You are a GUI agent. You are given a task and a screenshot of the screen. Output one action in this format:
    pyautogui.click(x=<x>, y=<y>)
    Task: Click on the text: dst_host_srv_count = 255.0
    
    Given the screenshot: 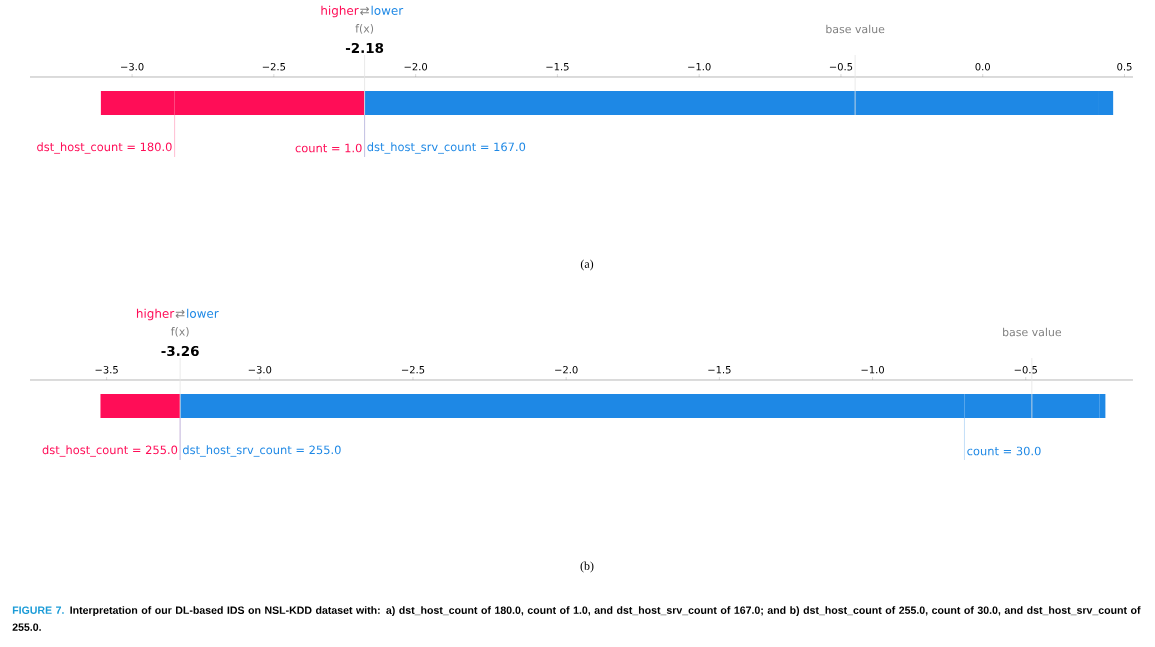 What is the action you would take?
    pyautogui.click(x=261, y=451)
    